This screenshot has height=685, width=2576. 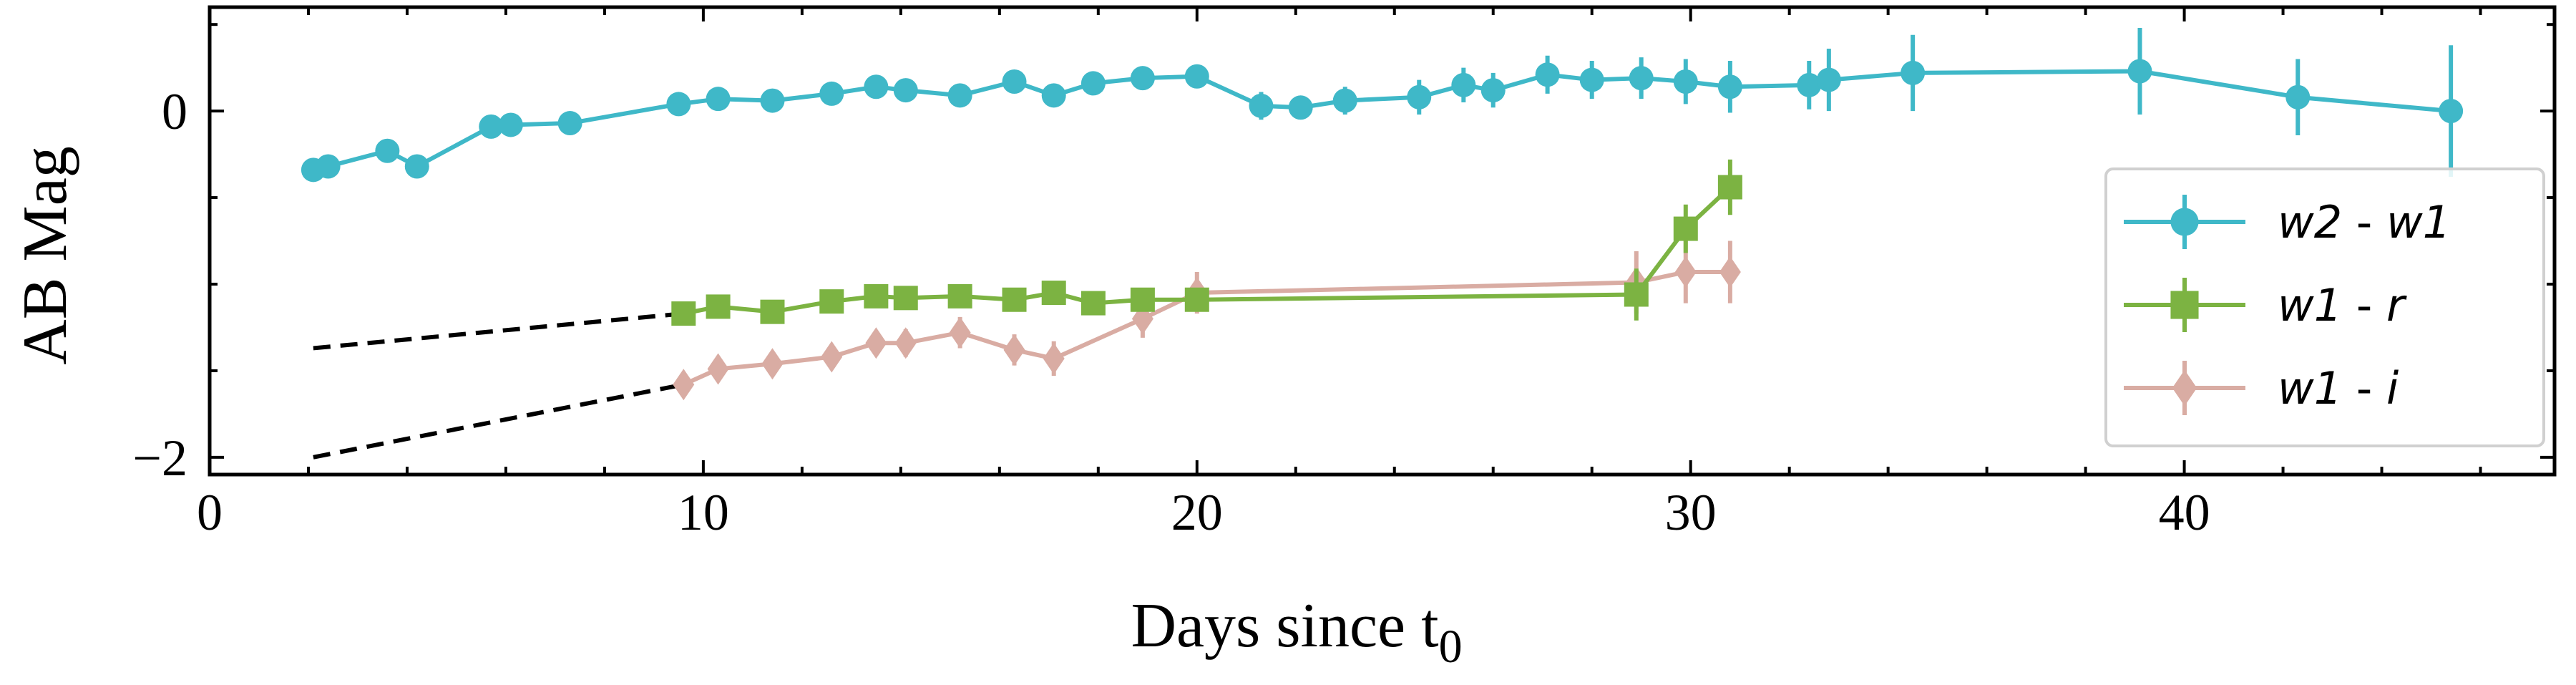 I want to click on x-tick-label: 30, so click(x=1691, y=512).